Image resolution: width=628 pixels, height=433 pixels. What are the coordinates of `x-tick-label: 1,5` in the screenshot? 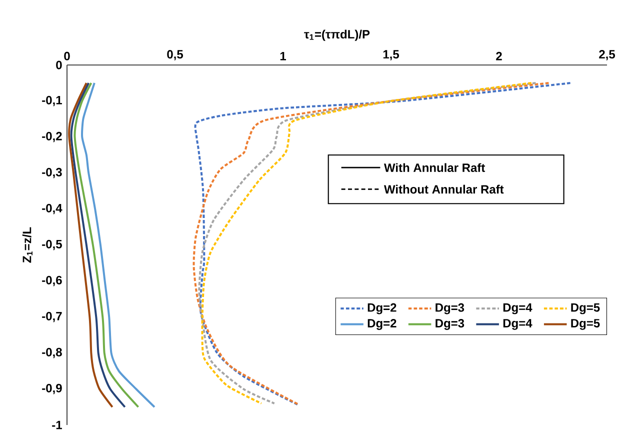 It's located at (391, 55).